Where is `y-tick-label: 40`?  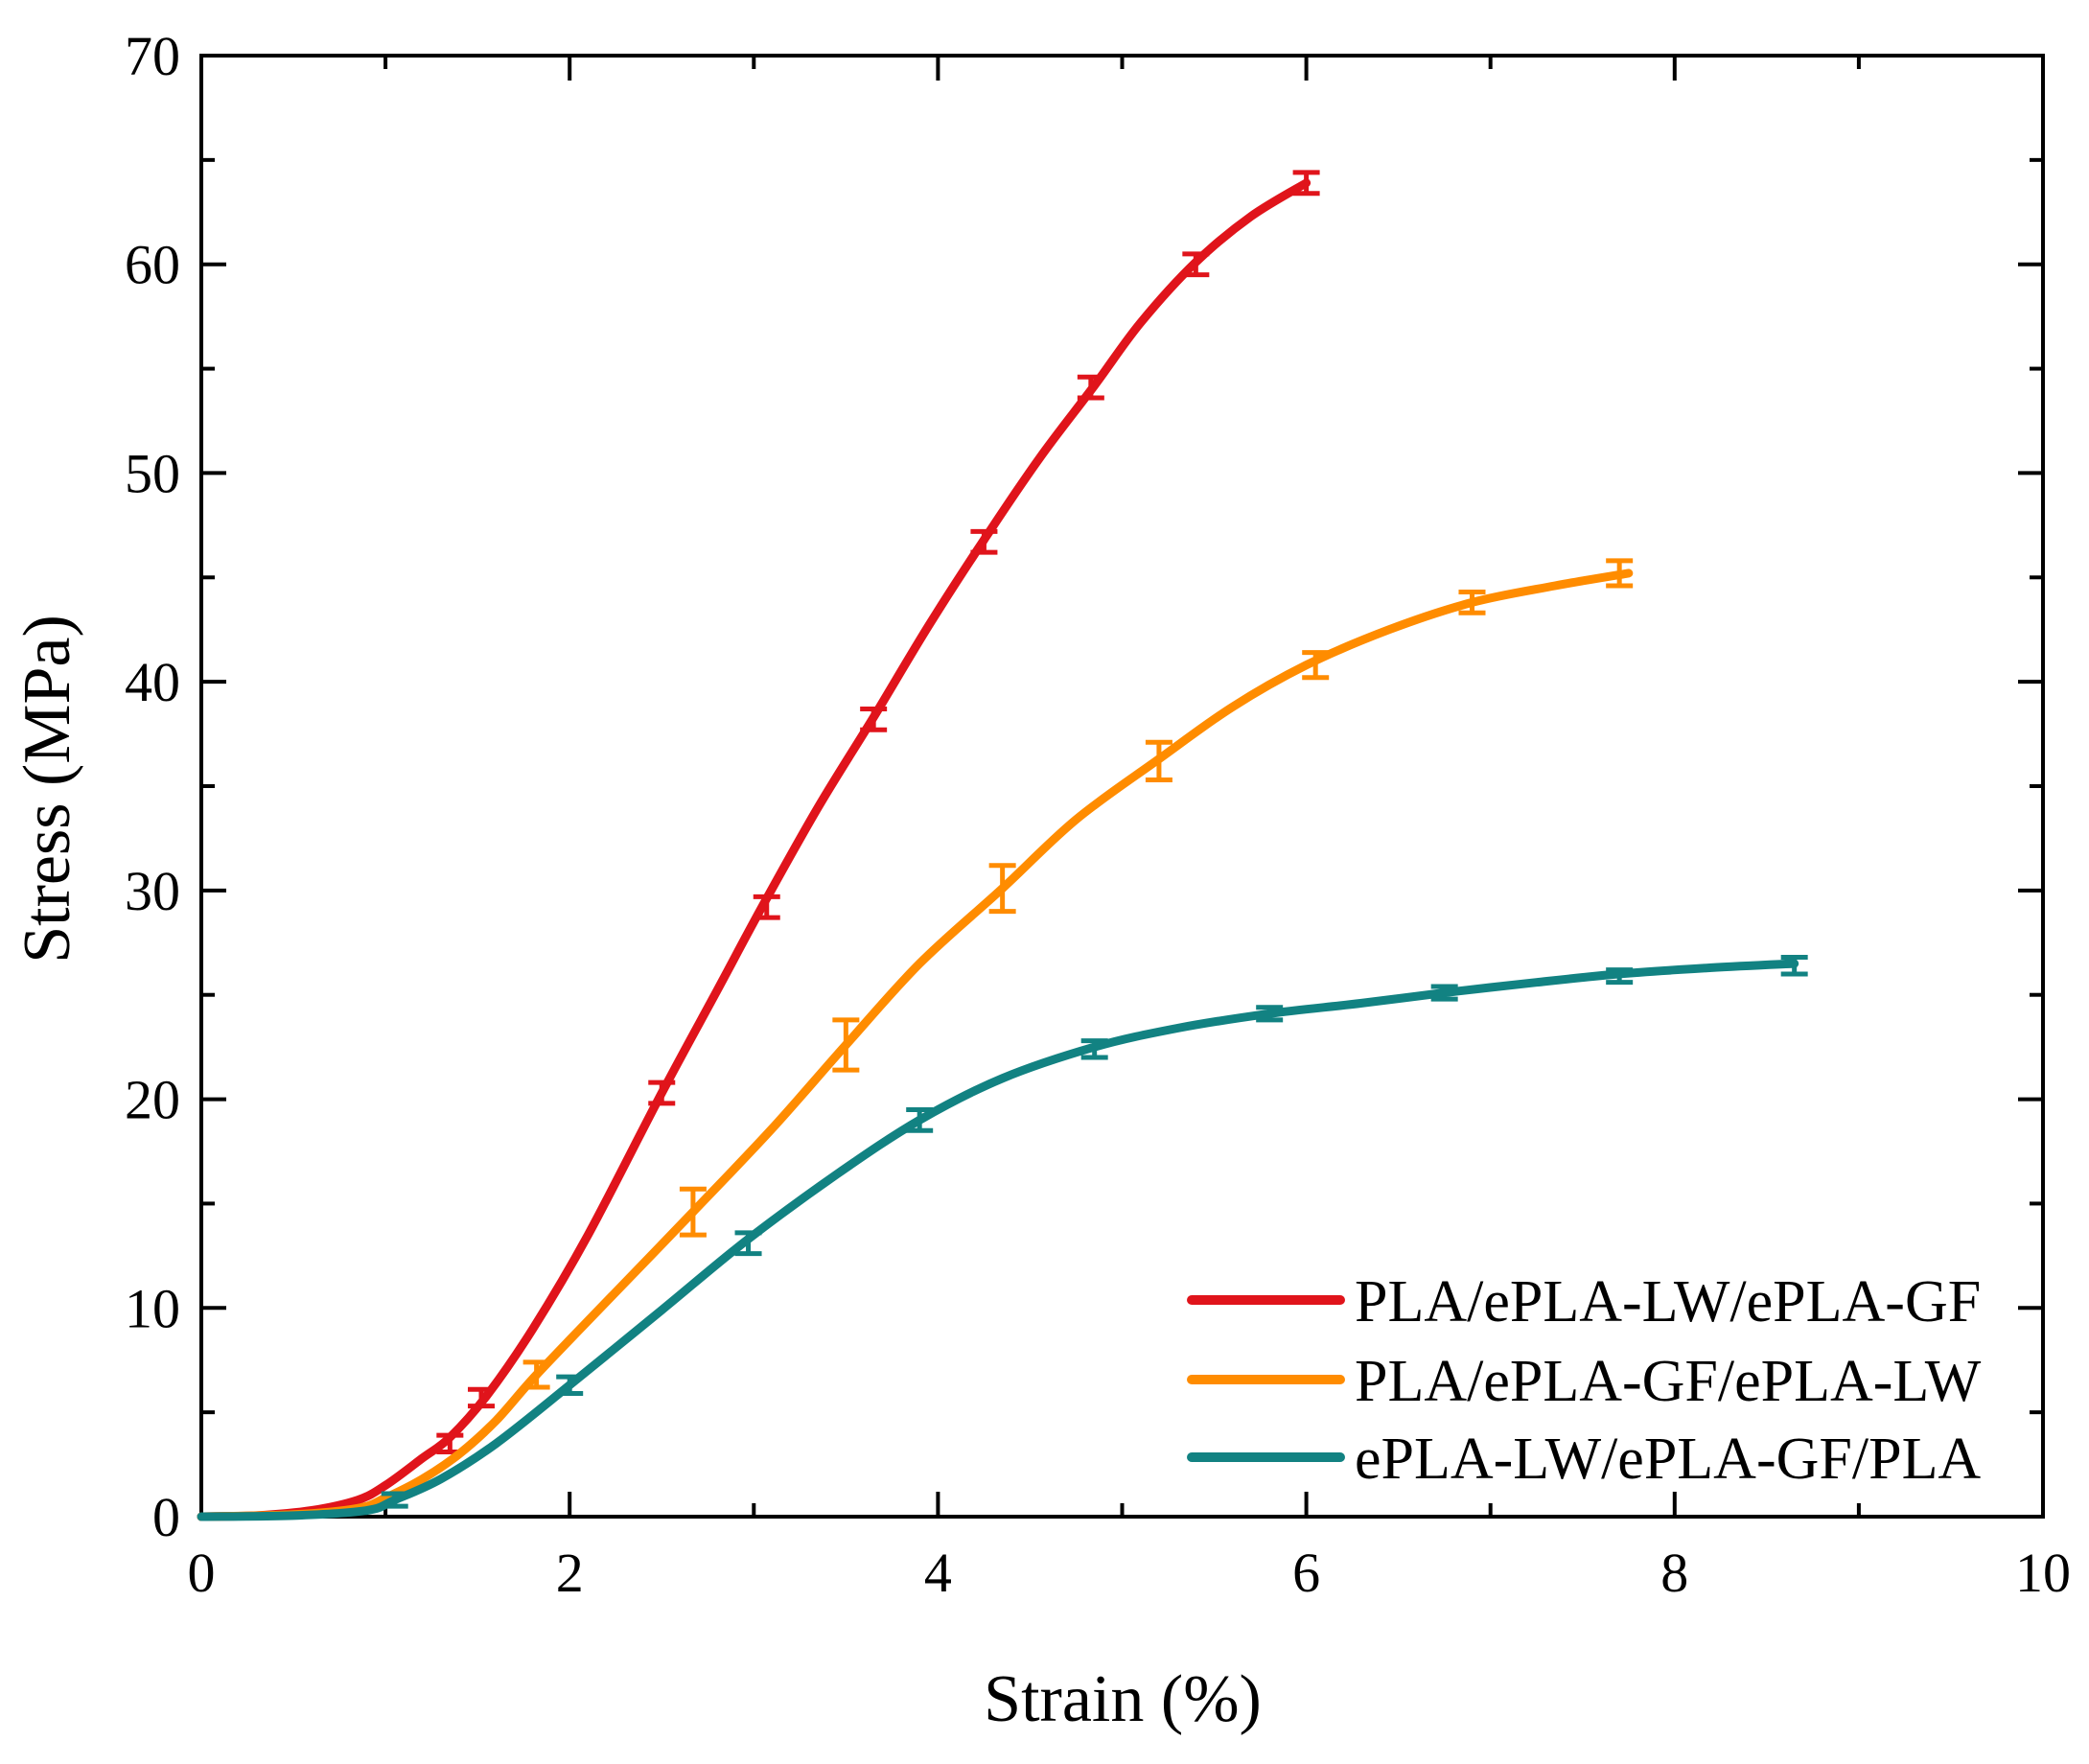
y-tick-label: 40 is located at coordinates (152, 682).